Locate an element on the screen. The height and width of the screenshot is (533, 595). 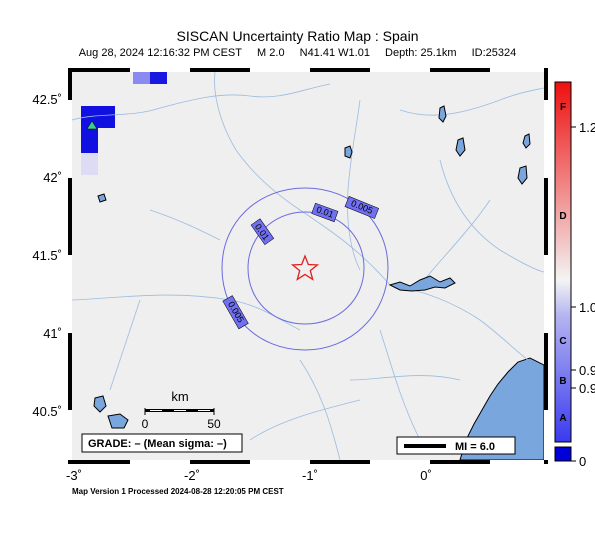
scale-unit: km is located at coordinates (179, 396).